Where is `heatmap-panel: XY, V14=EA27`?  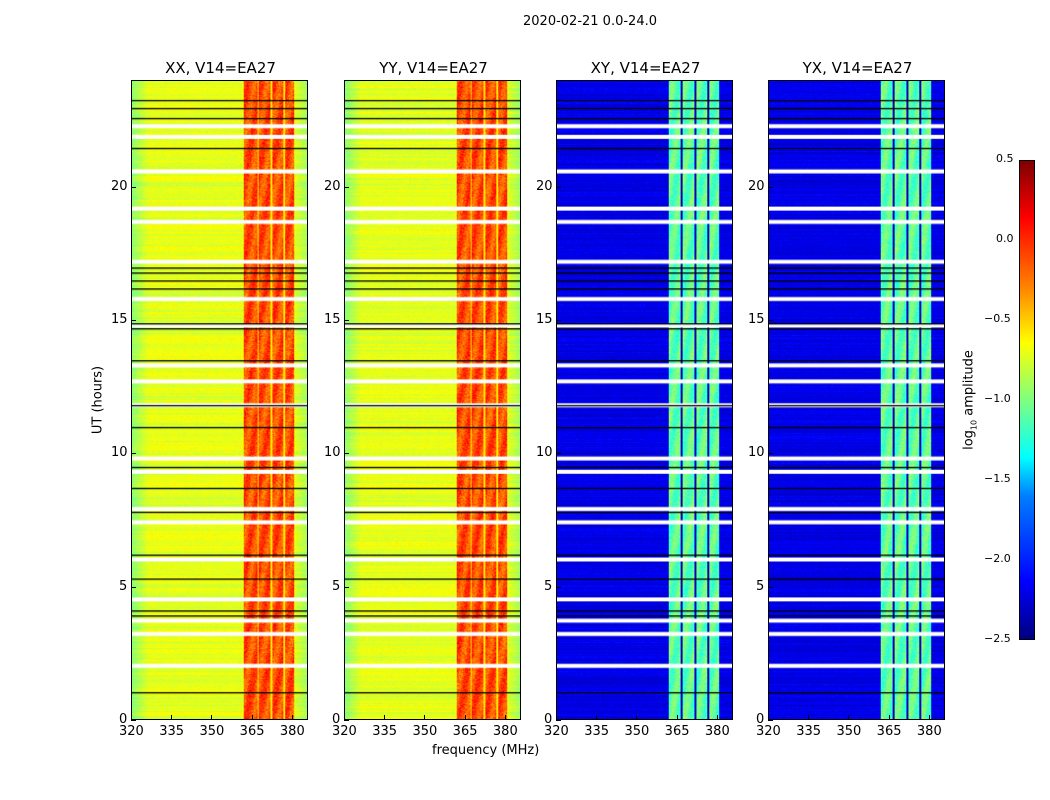
heatmap-panel: XY, V14=EA27 is located at coordinates (644, 389).